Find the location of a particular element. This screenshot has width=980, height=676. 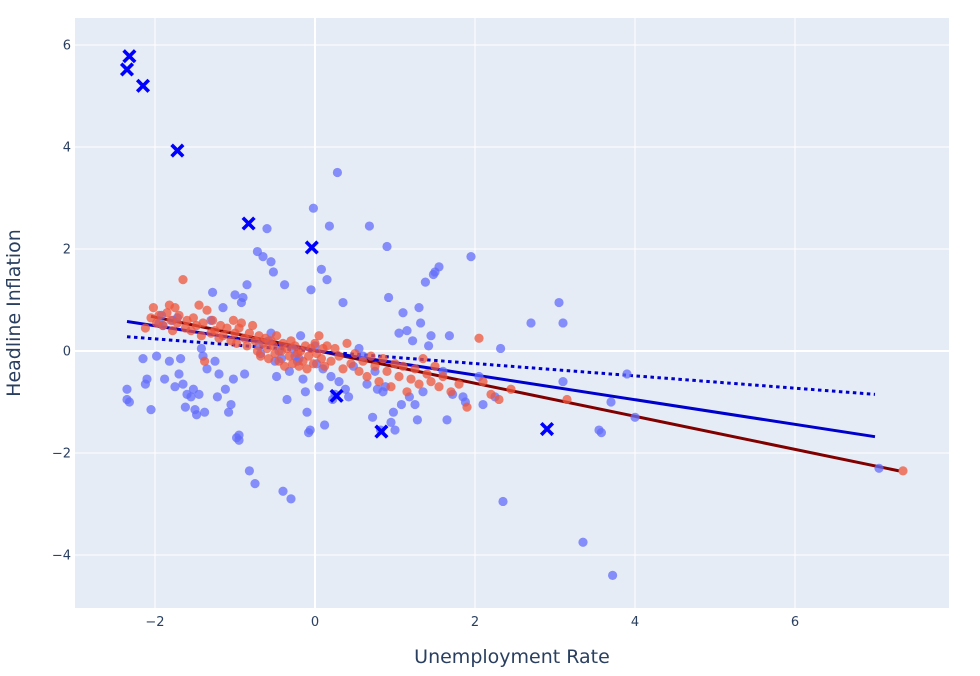

x-tick-label: 2 is located at coordinates (475, 622).